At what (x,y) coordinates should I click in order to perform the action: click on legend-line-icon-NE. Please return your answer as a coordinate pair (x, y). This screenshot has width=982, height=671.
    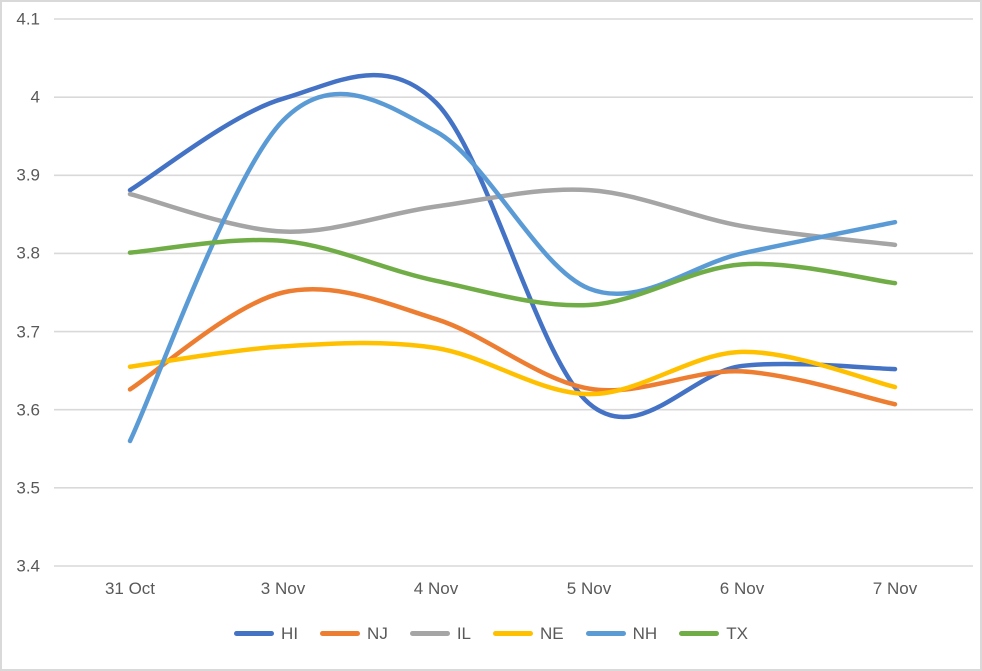
    Looking at the image, I should click on (513, 633).